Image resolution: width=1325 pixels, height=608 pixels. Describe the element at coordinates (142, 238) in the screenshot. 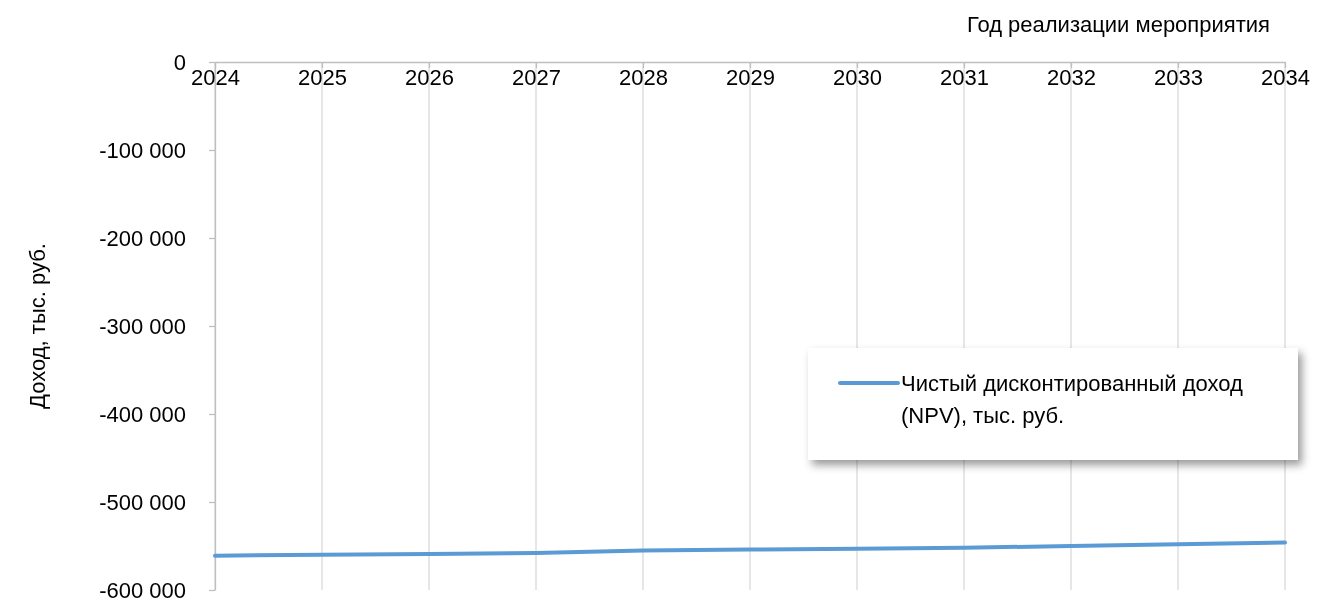

I see `y-tick-label: -200 000` at that location.